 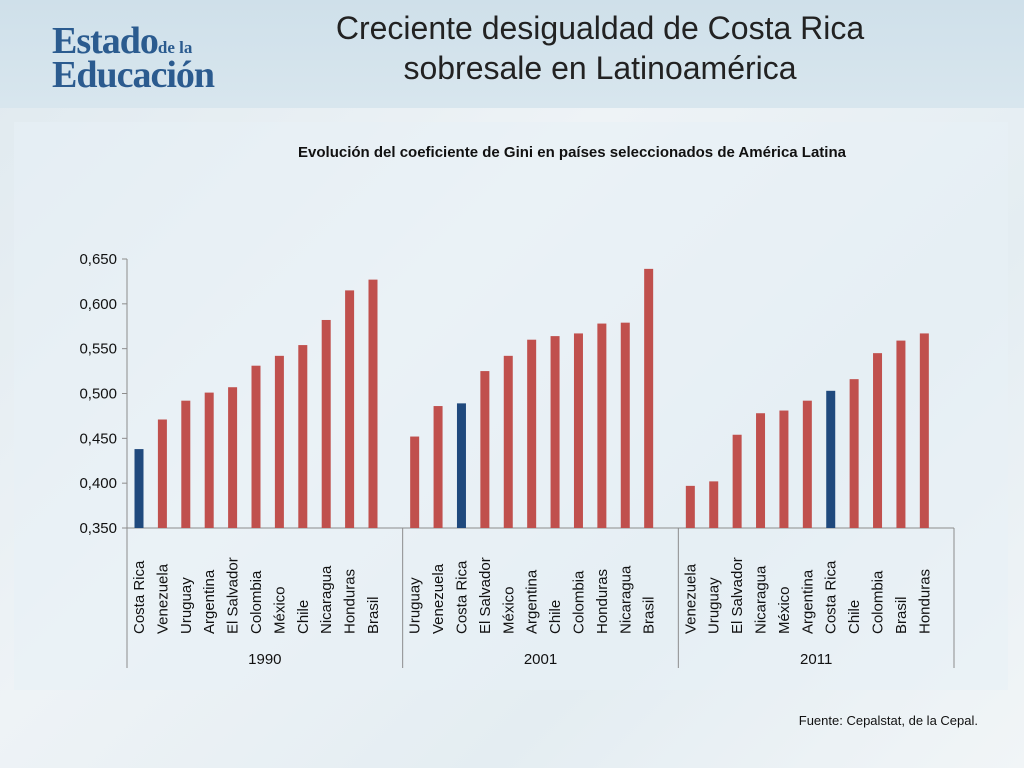 I want to click on logo-small-text: de la, so click(x=175, y=47).